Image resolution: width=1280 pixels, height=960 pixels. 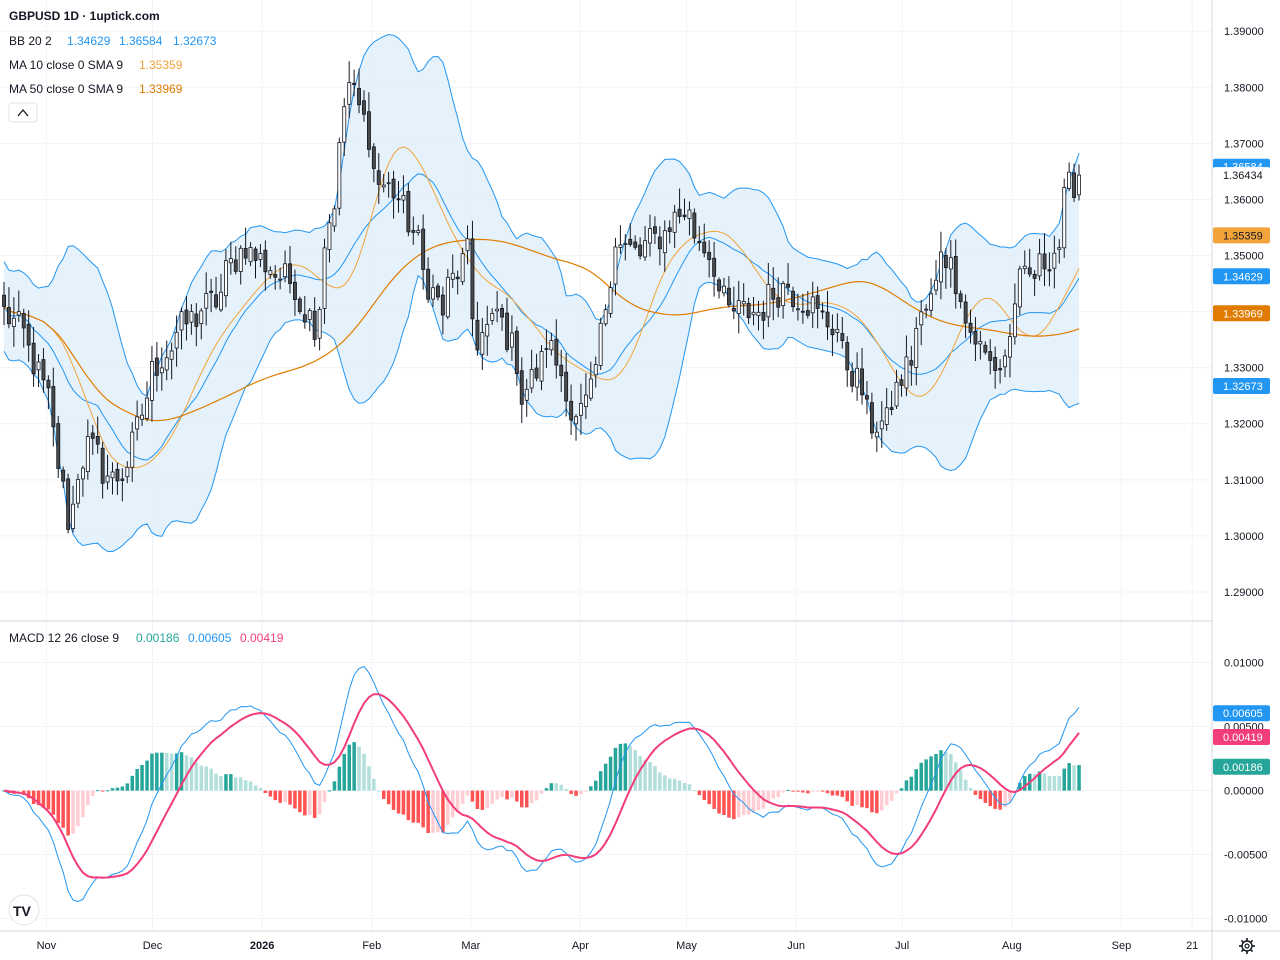 I want to click on bb-legend: BB 20 2 1.34629 1.36584 1.32673, so click(x=113, y=41).